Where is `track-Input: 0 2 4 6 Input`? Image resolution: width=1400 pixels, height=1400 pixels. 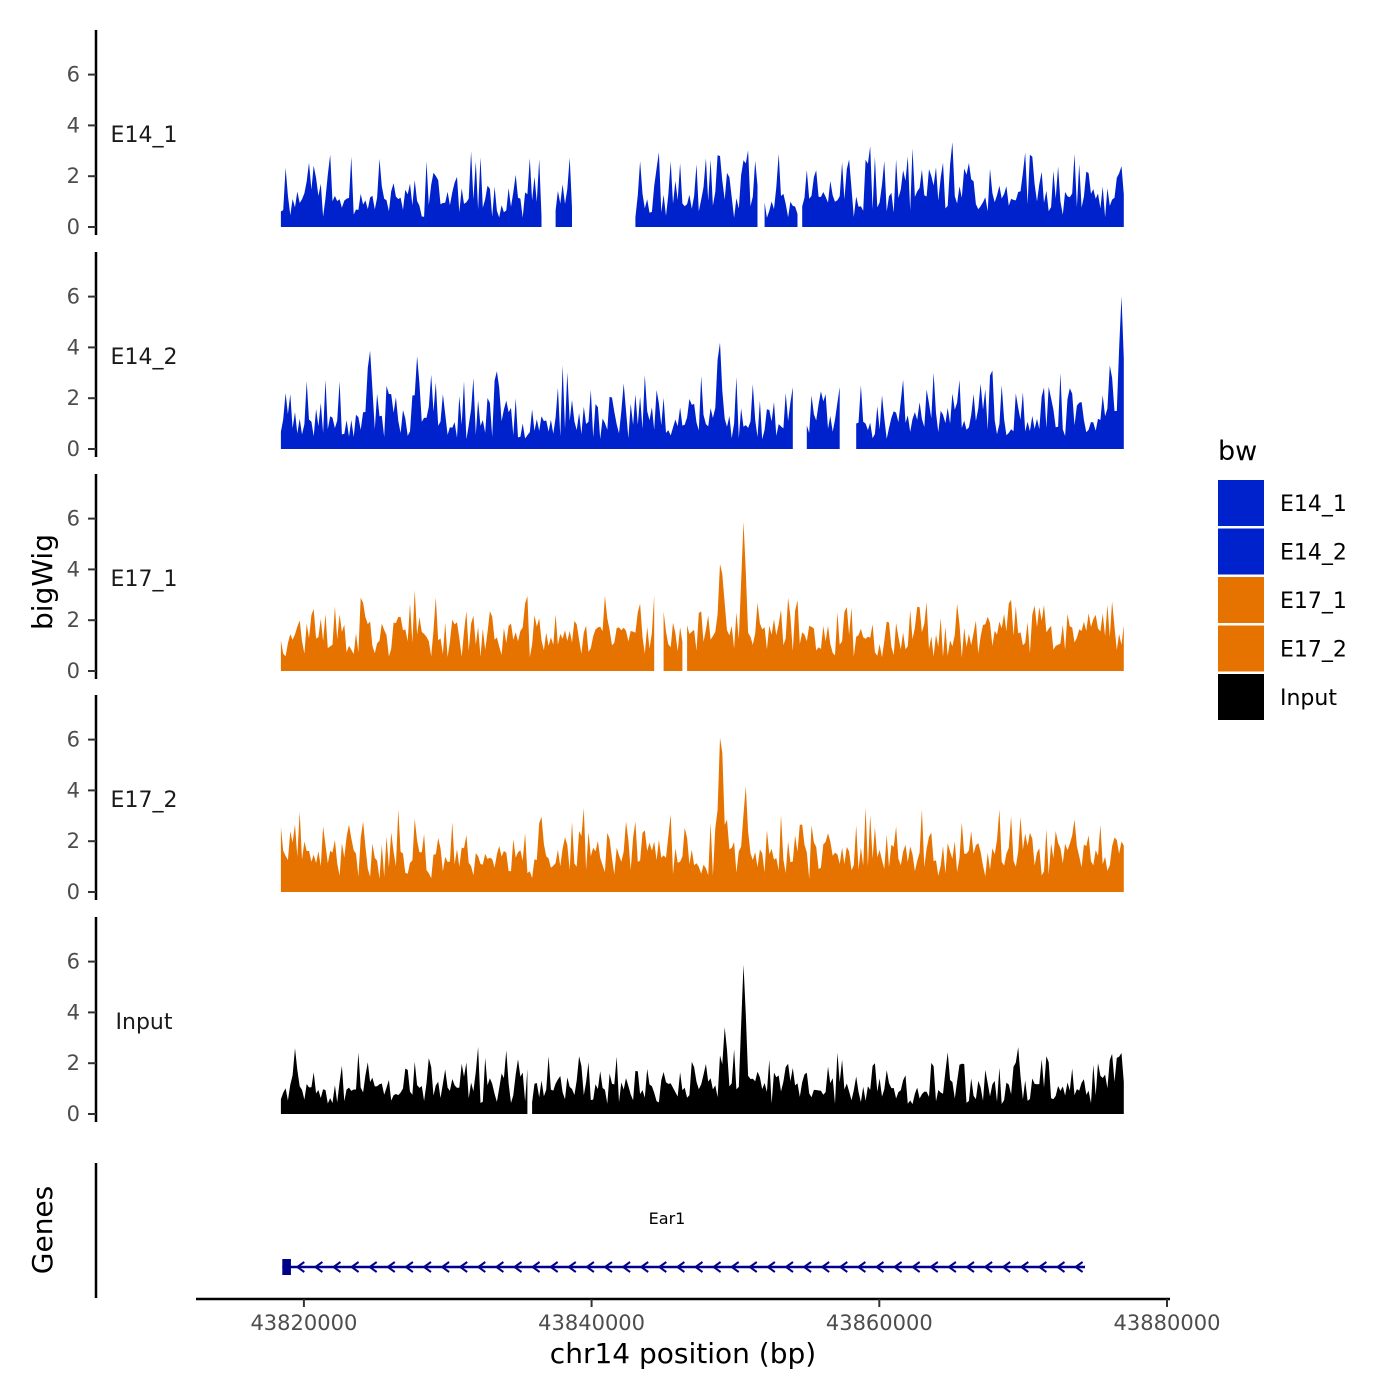
track-Input: 0 2 4 6 Input is located at coordinates (595, 1021).